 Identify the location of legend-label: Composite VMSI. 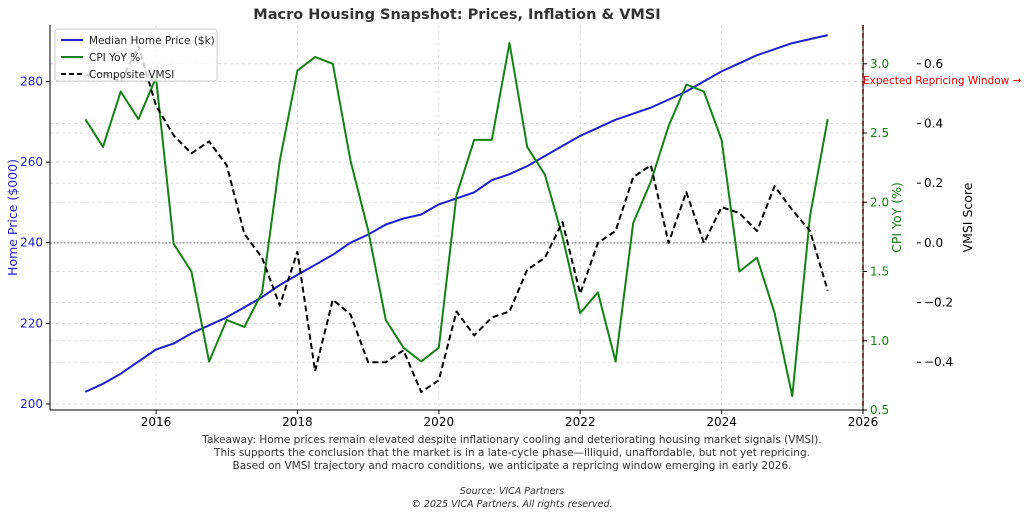
(131, 75).